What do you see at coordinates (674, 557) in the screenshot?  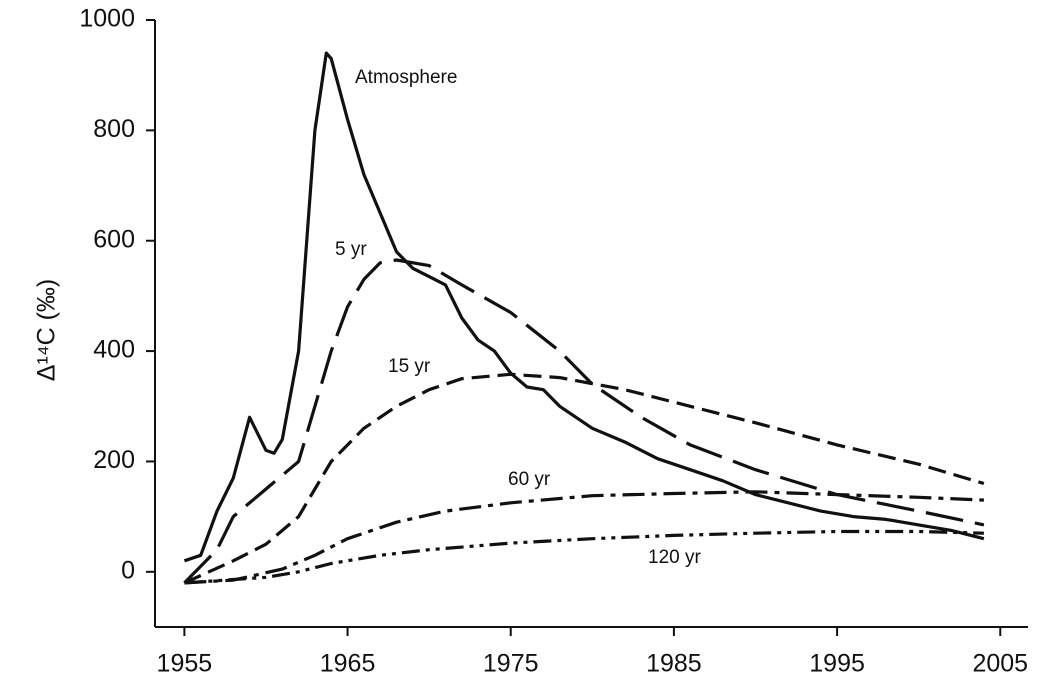 I see `series-label: 120 yr` at bounding box center [674, 557].